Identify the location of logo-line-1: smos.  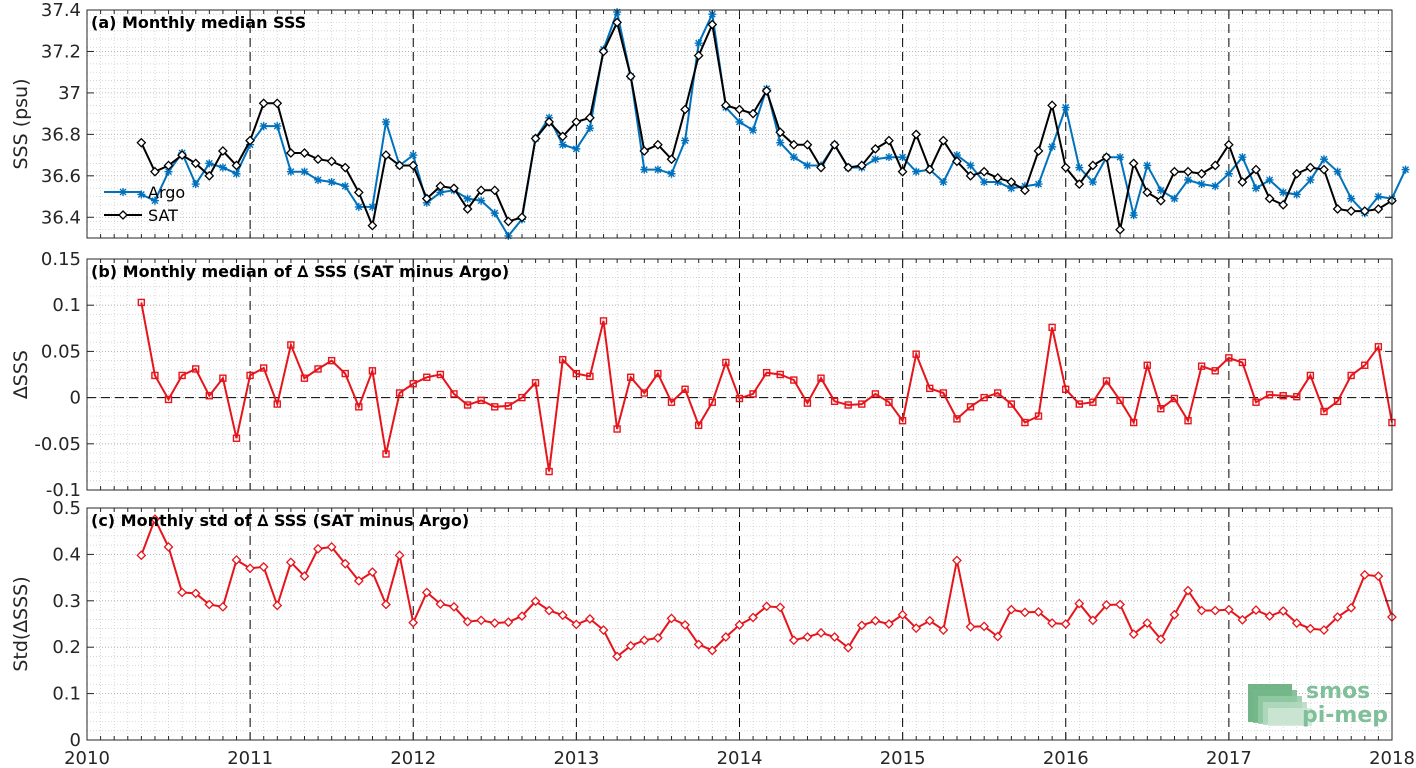
(1338, 691).